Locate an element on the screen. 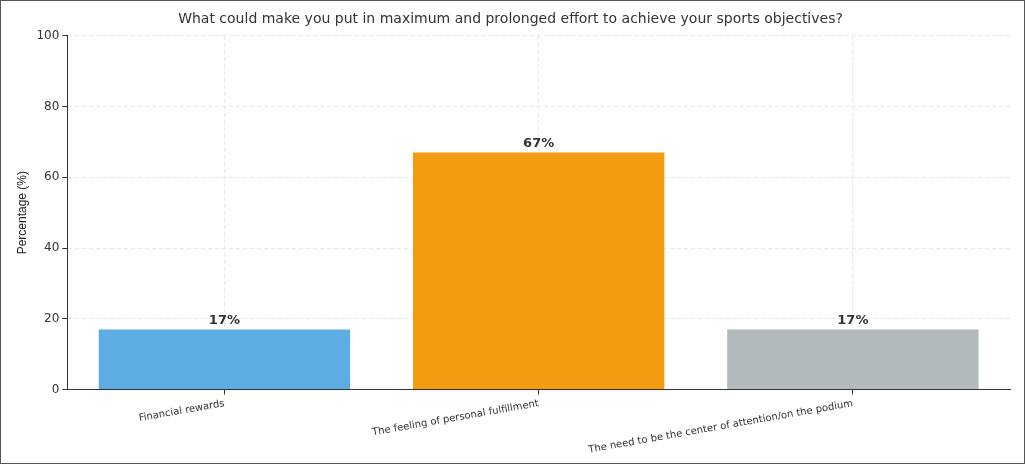 The image size is (1025, 464). x-tick-label: Financial rewards is located at coordinates (181, 410).